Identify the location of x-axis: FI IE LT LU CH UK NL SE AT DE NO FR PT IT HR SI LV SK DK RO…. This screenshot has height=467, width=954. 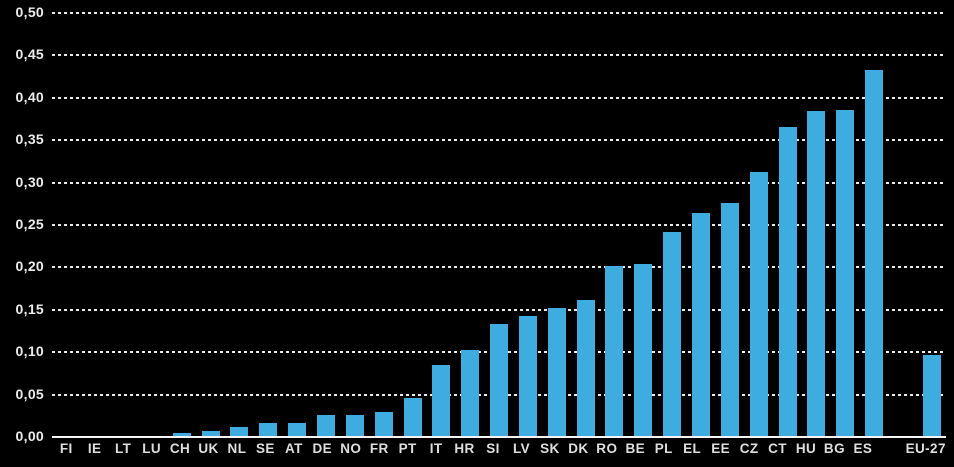
(499, 452).